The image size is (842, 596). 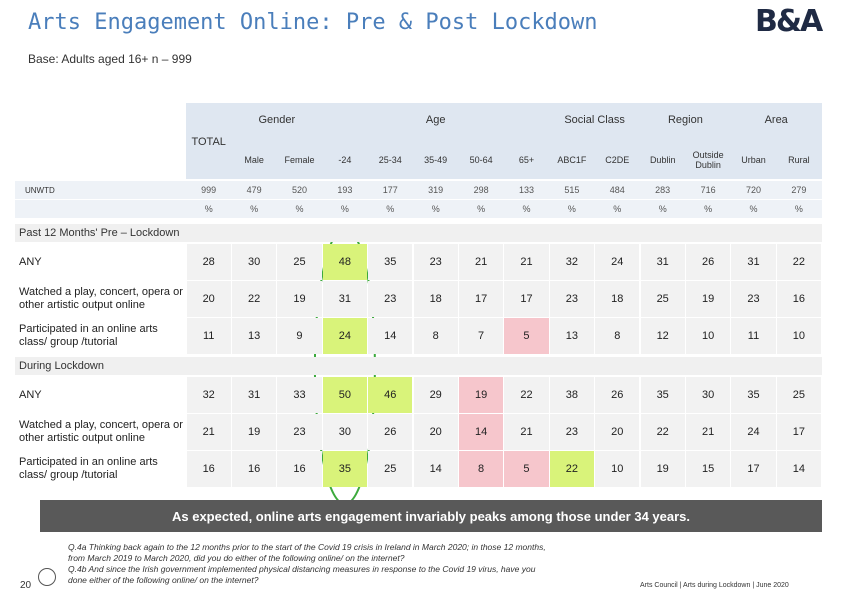 I want to click on base-label: UNWTD, so click(x=40, y=190).